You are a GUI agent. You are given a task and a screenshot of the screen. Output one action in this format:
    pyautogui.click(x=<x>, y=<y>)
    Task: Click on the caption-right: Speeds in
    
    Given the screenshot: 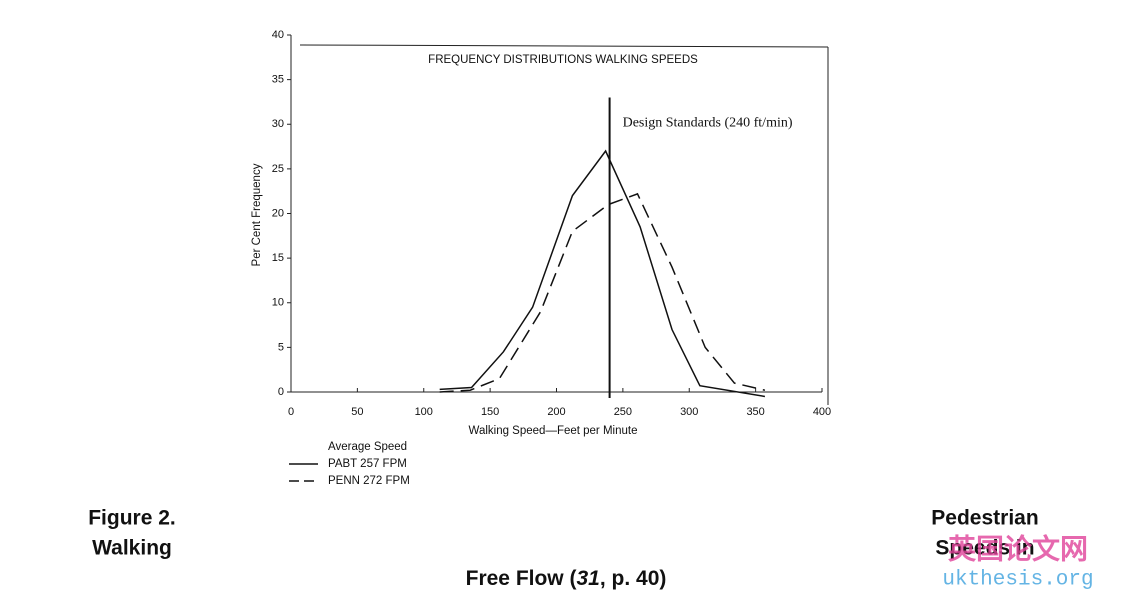 What is the action you would take?
    pyautogui.click(x=984, y=548)
    